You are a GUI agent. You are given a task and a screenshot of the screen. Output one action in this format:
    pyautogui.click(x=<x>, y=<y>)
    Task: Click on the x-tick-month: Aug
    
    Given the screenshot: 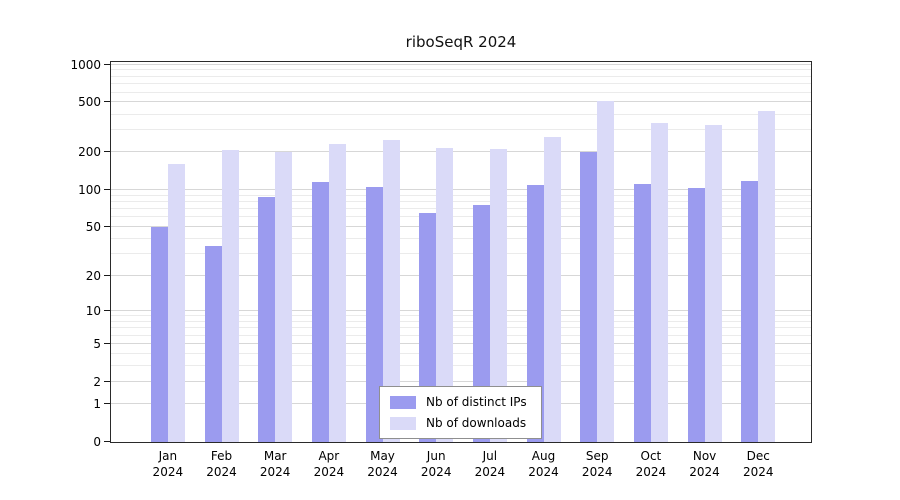 What is the action you would take?
    pyautogui.click(x=543, y=456)
    